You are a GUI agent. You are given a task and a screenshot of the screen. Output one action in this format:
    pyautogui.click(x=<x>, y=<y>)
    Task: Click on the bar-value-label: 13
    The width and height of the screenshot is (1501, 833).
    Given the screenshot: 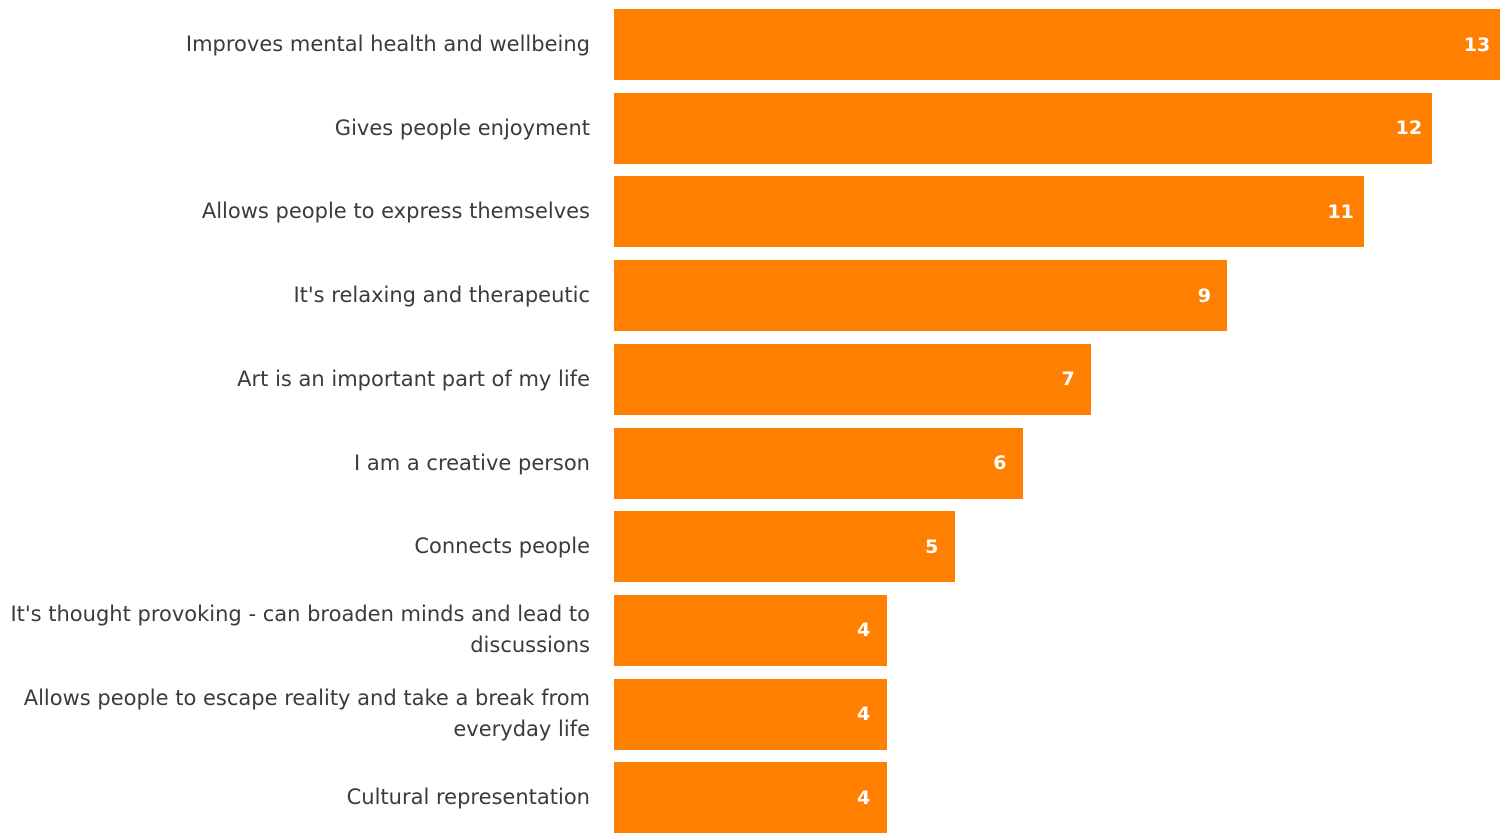 What is the action you would take?
    pyautogui.click(x=1477, y=44)
    